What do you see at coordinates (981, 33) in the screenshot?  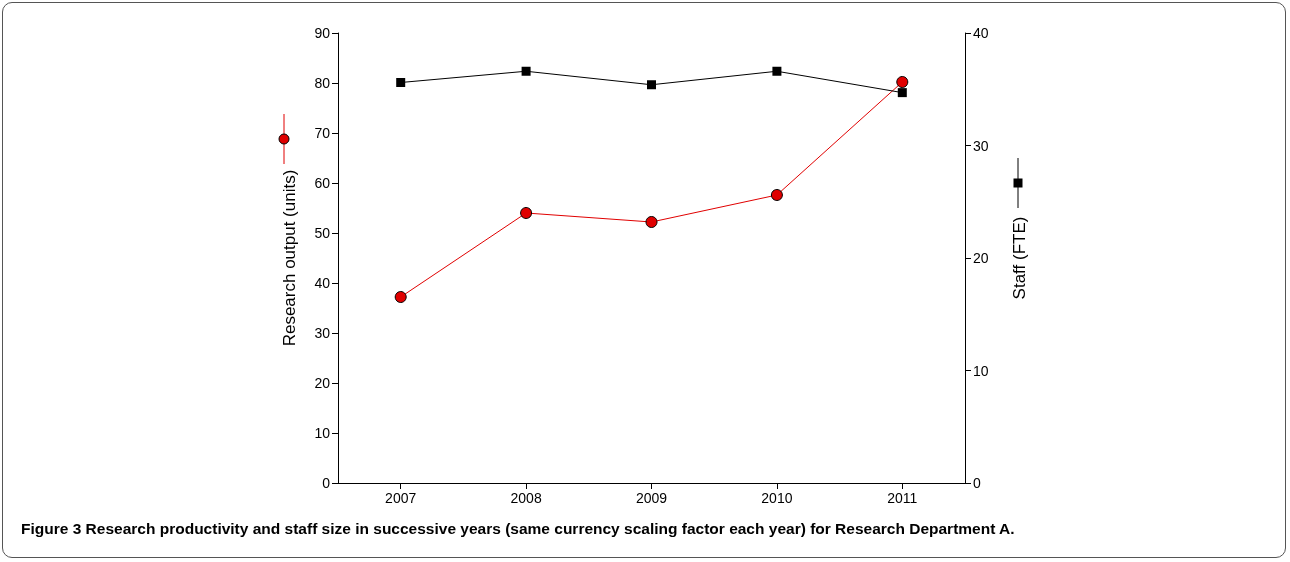 I see `y2-tick-label: 40` at bounding box center [981, 33].